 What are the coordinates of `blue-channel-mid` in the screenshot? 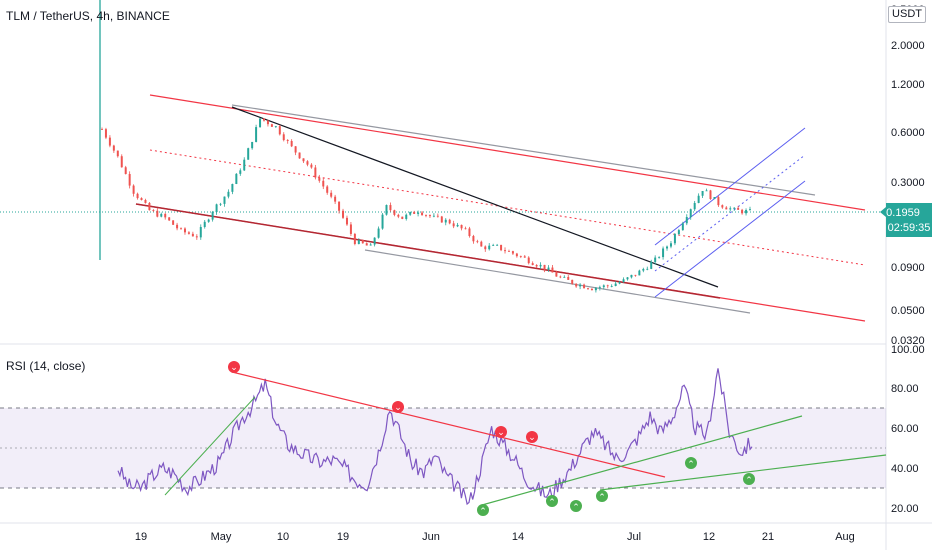 It's located at (730, 213).